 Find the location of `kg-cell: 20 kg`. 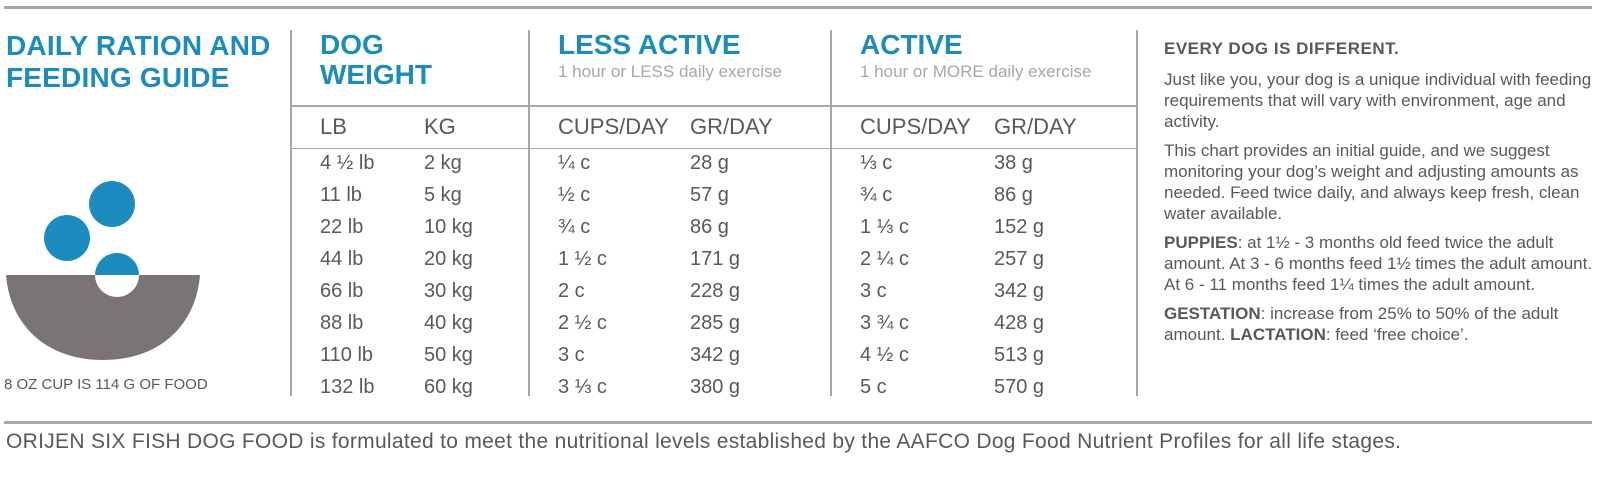

kg-cell: 20 kg is located at coordinates (448, 259).